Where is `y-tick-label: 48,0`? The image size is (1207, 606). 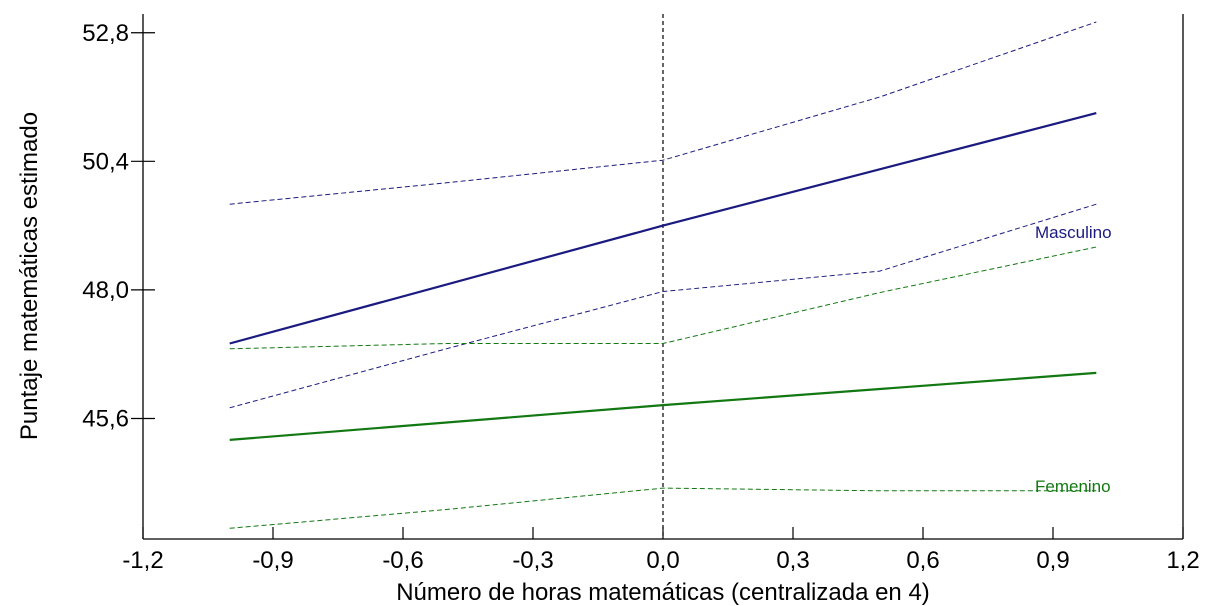
y-tick-label: 48,0 is located at coordinates (105, 290).